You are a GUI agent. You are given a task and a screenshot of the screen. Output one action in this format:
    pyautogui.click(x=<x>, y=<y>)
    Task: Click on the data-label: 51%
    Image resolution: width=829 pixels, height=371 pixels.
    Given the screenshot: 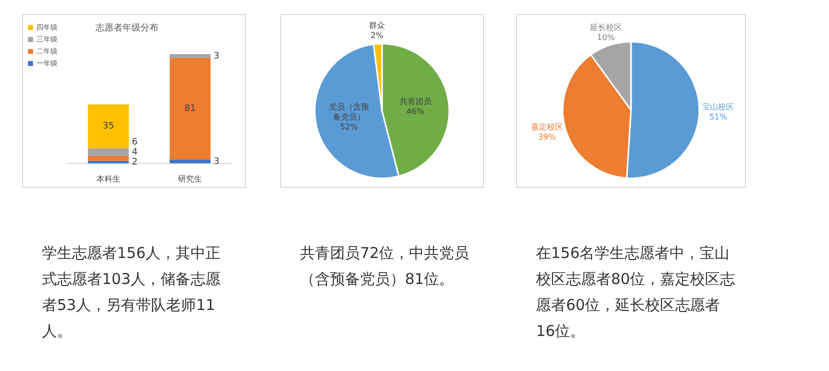 What is the action you would take?
    pyautogui.click(x=718, y=117)
    